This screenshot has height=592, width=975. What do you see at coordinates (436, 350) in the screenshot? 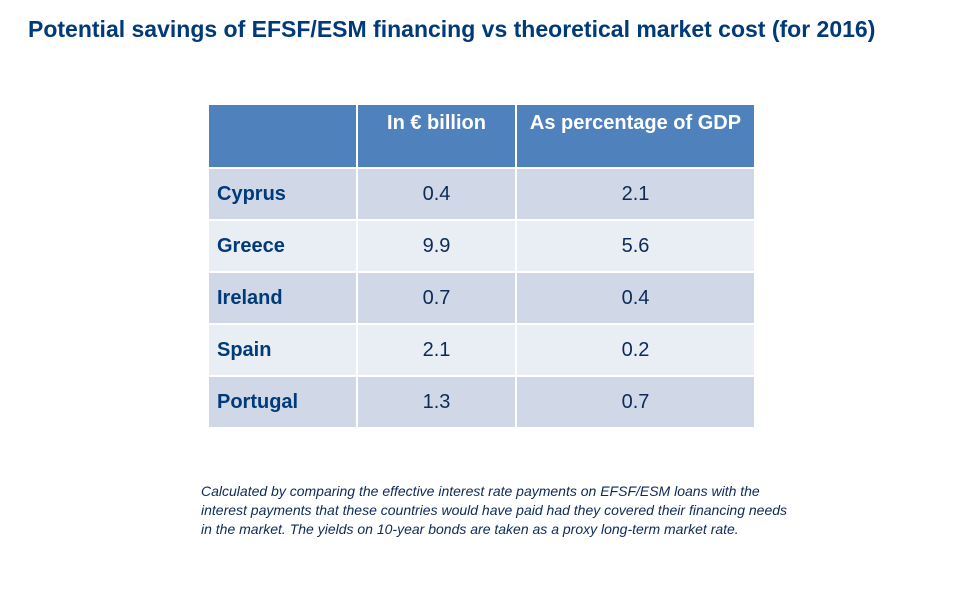
I see `billion-cell: 2.1` at bounding box center [436, 350].